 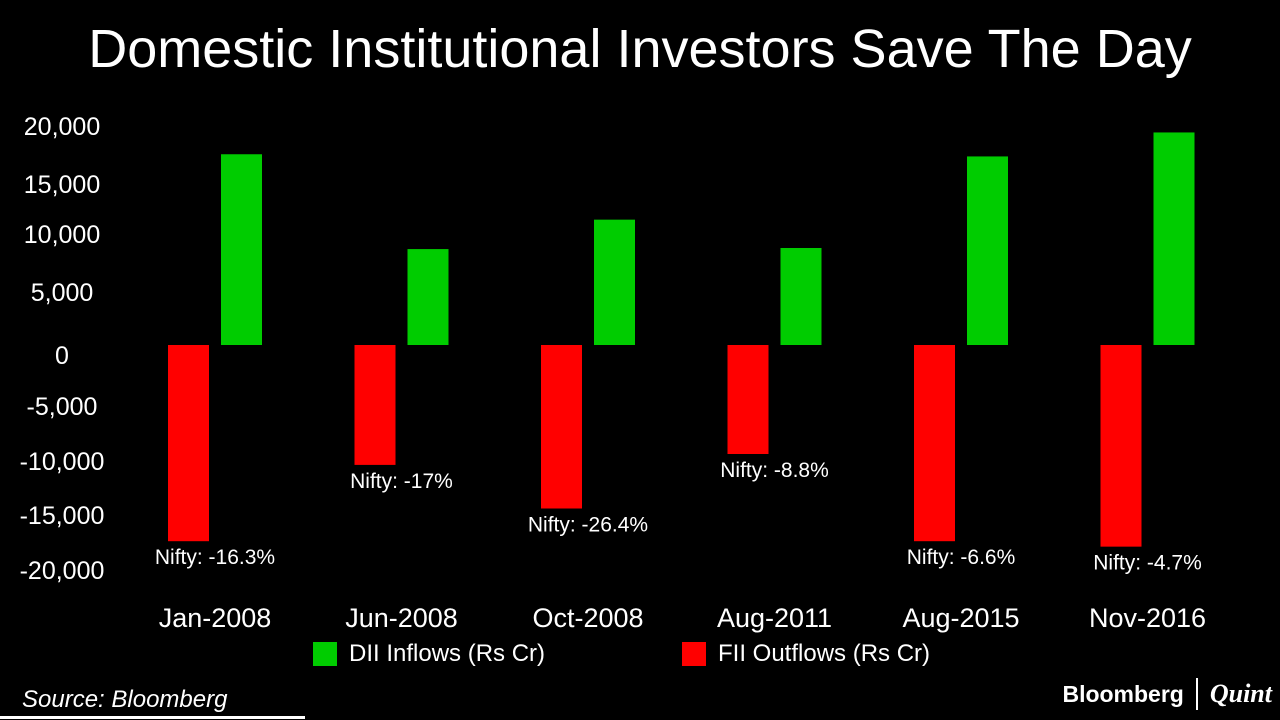 What do you see at coordinates (1196, 694) in the screenshot?
I see `brand-divider` at bounding box center [1196, 694].